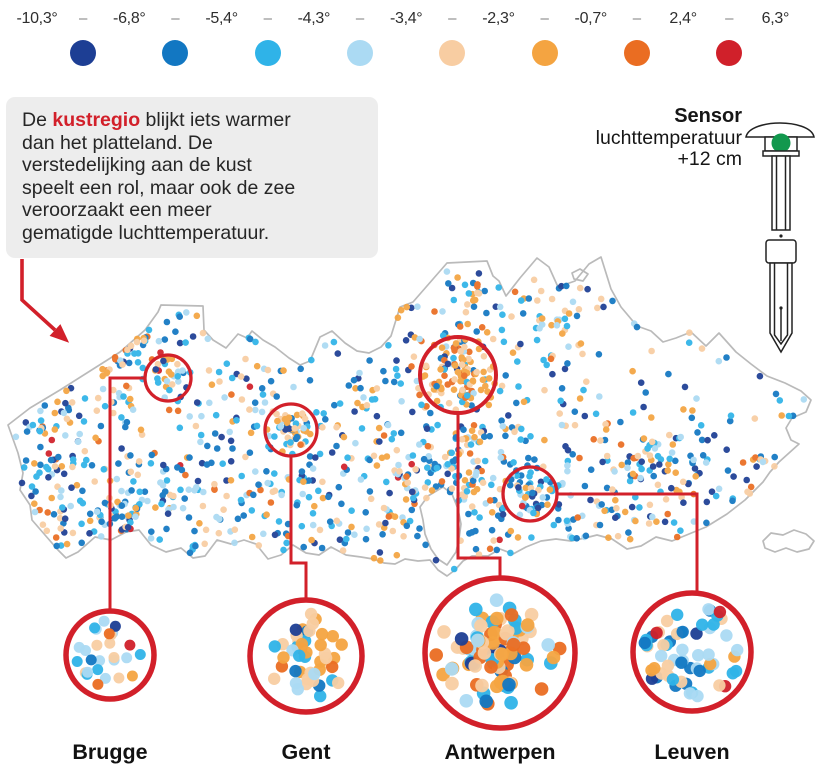 The image size is (823, 773). What do you see at coordinates (110, 752) in the screenshot?
I see `city-label-brugge: Brugge` at bounding box center [110, 752].